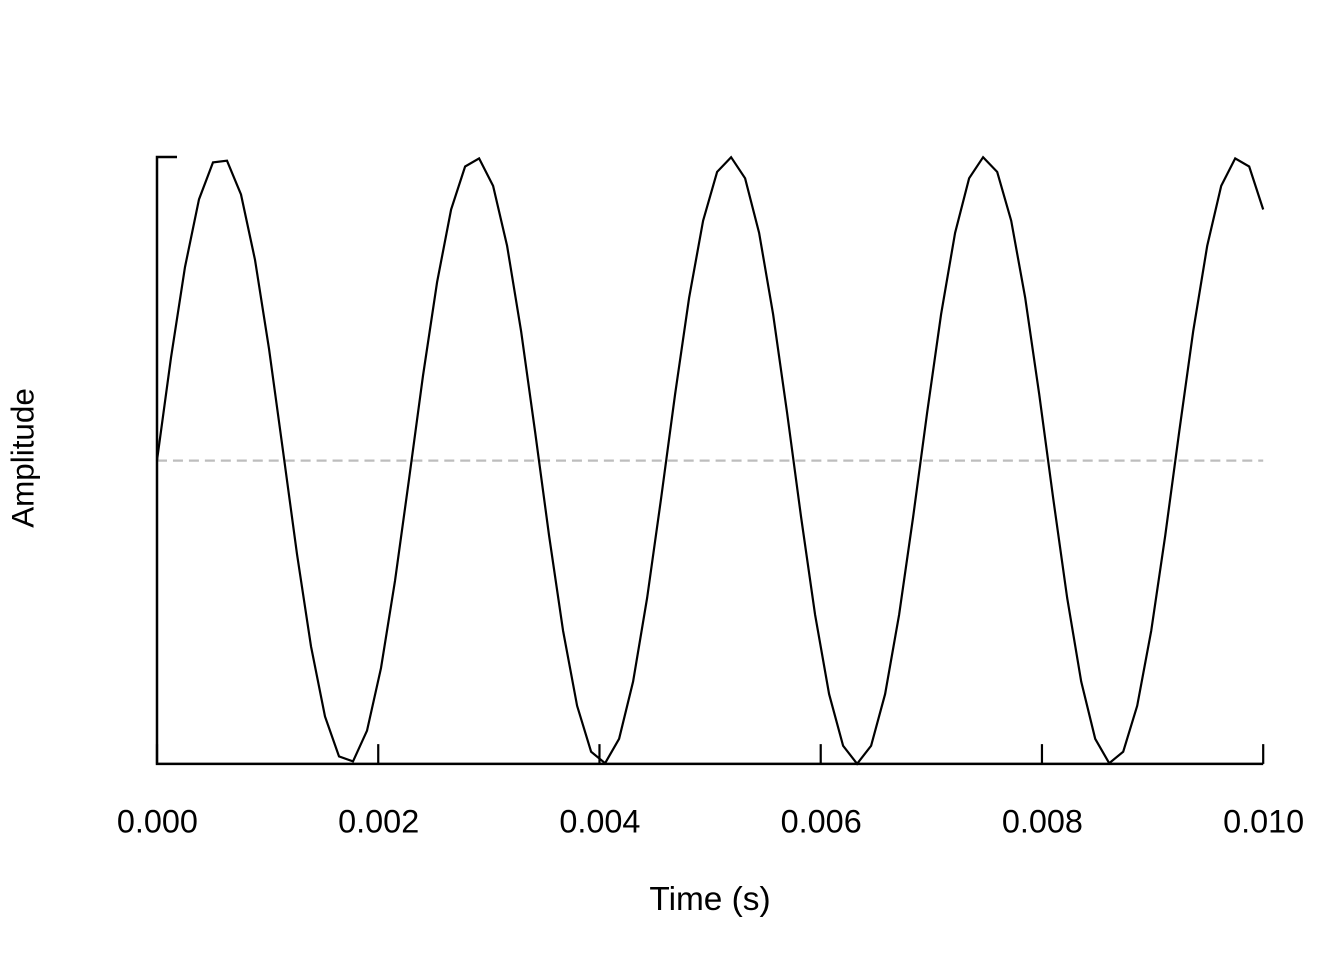 The image size is (1344, 960). What do you see at coordinates (709, 899) in the screenshot?
I see `svg-text: Time (s)` at bounding box center [709, 899].